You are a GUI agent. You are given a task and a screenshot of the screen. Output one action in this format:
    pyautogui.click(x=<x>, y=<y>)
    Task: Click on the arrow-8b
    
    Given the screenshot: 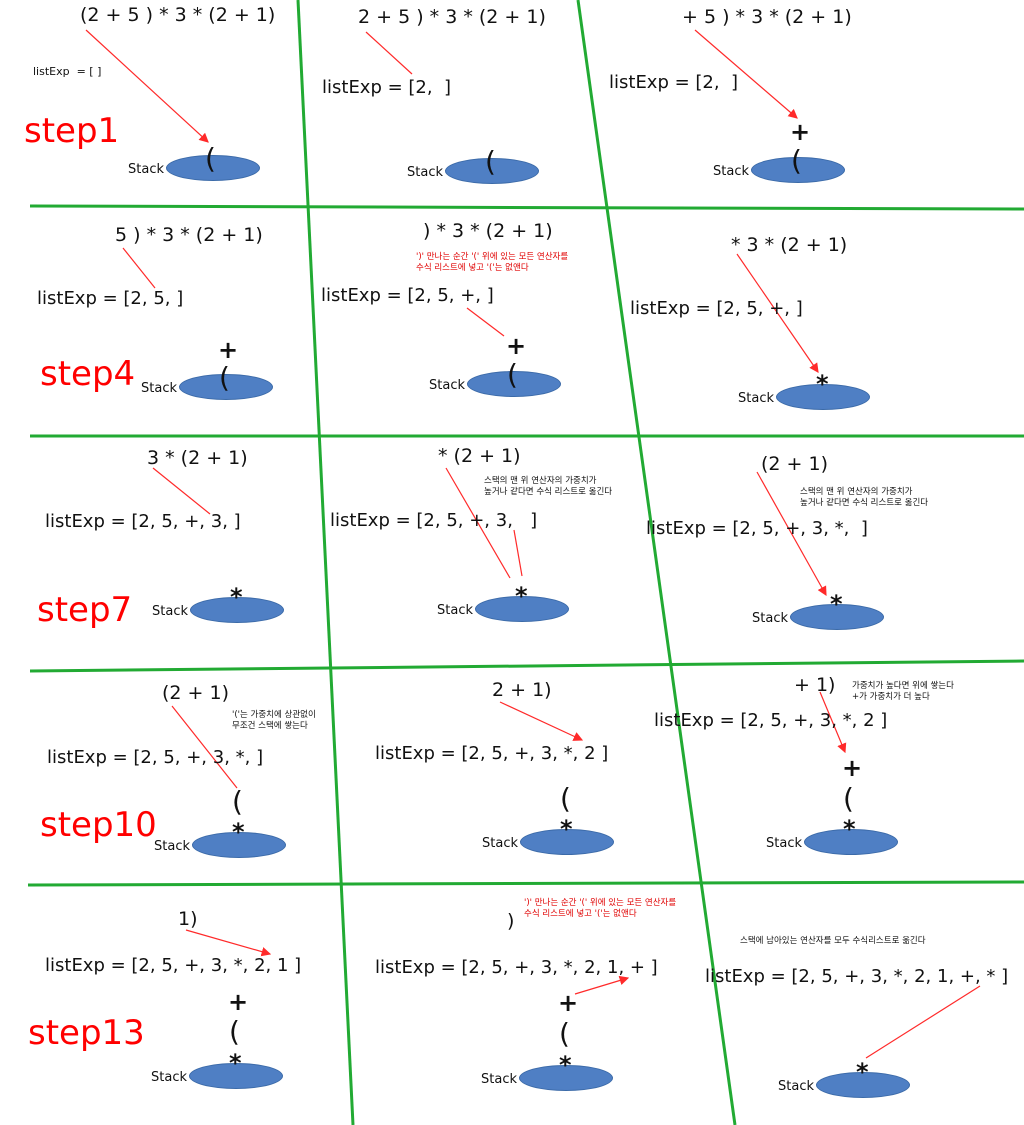 What is the action you would take?
    pyautogui.click(x=518, y=553)
    